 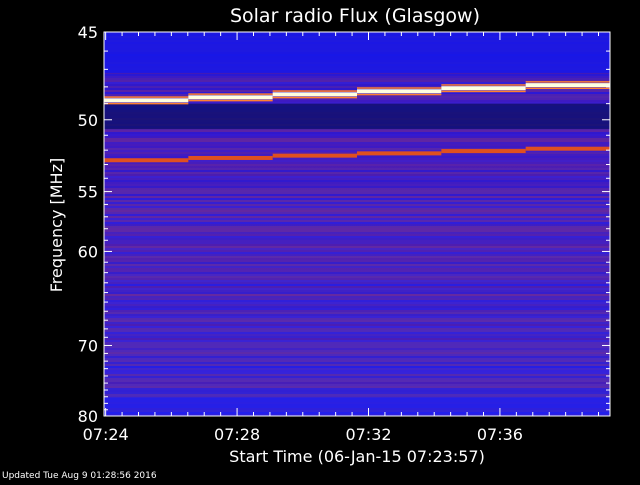 What do you see at coordinates (357, 406) in the screenshot?
I see `low-frequency-region` at bounding box center [357, 406].